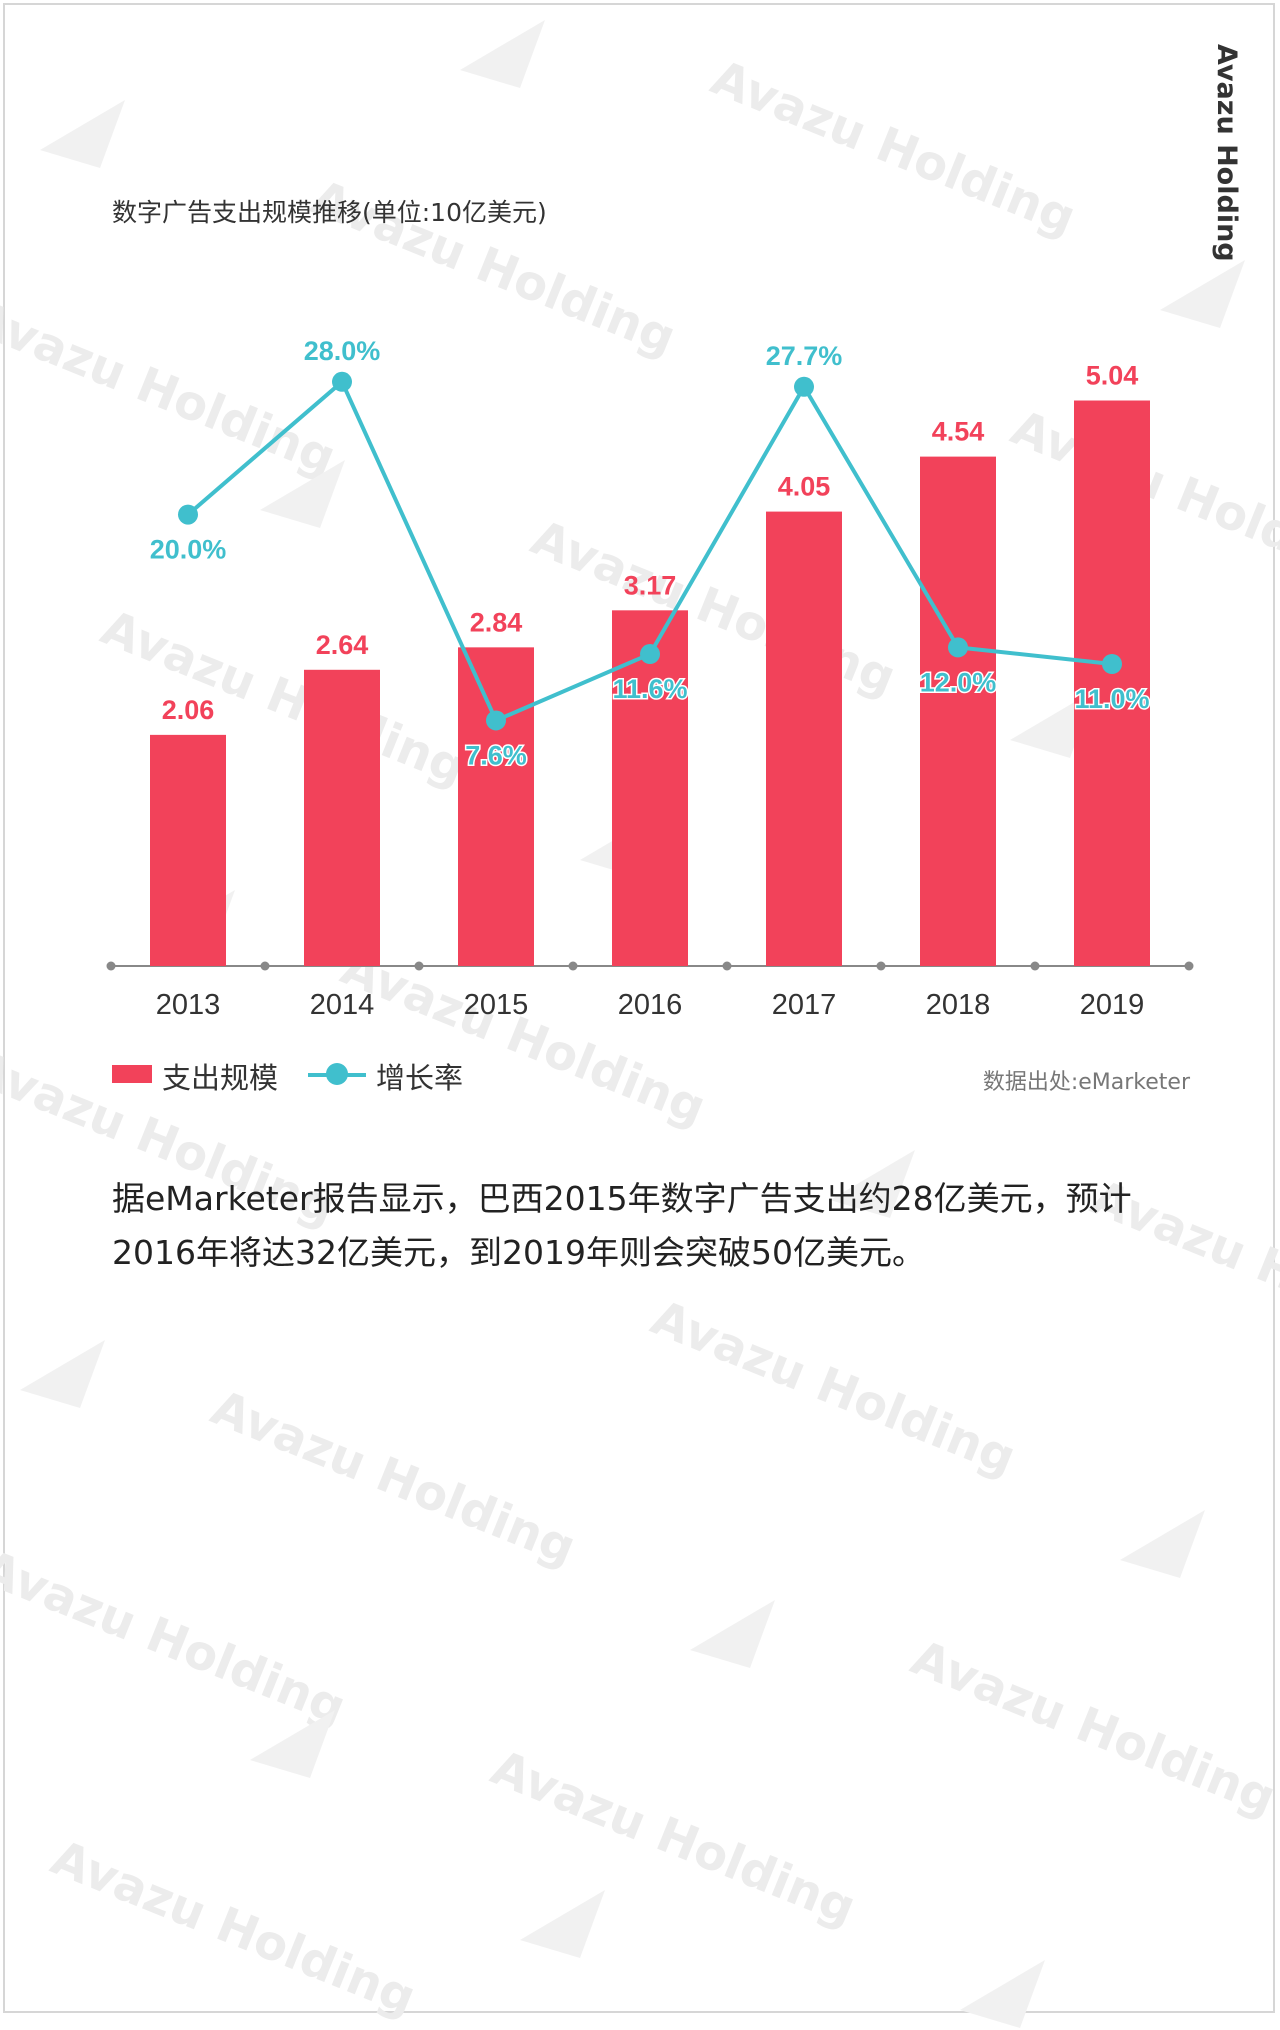  Describe the element at coordinates (188, 1005) in the screenshot. I see `x-tick-label: 2013` at that location.